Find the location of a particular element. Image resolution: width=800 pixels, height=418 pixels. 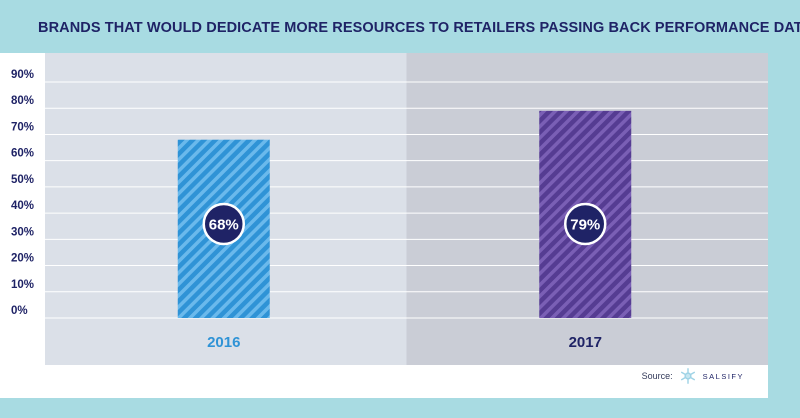

data-label: 79% is located at coordinates (585, 225).